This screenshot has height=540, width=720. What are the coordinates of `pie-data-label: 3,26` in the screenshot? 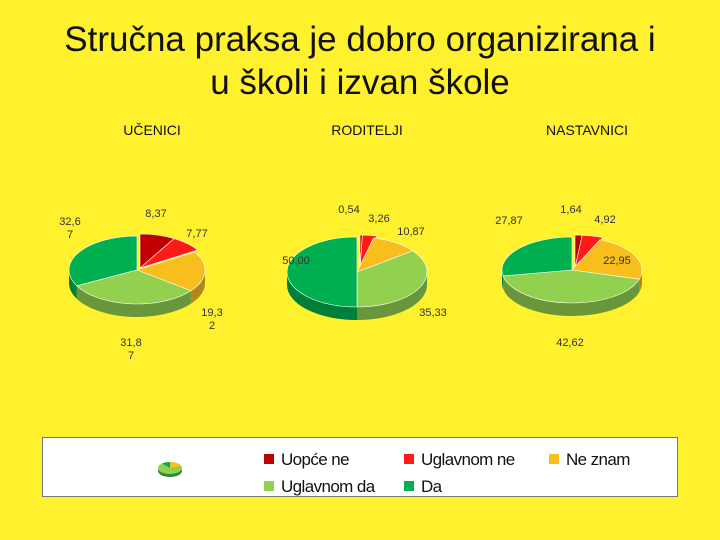 It's located at (378, 219).